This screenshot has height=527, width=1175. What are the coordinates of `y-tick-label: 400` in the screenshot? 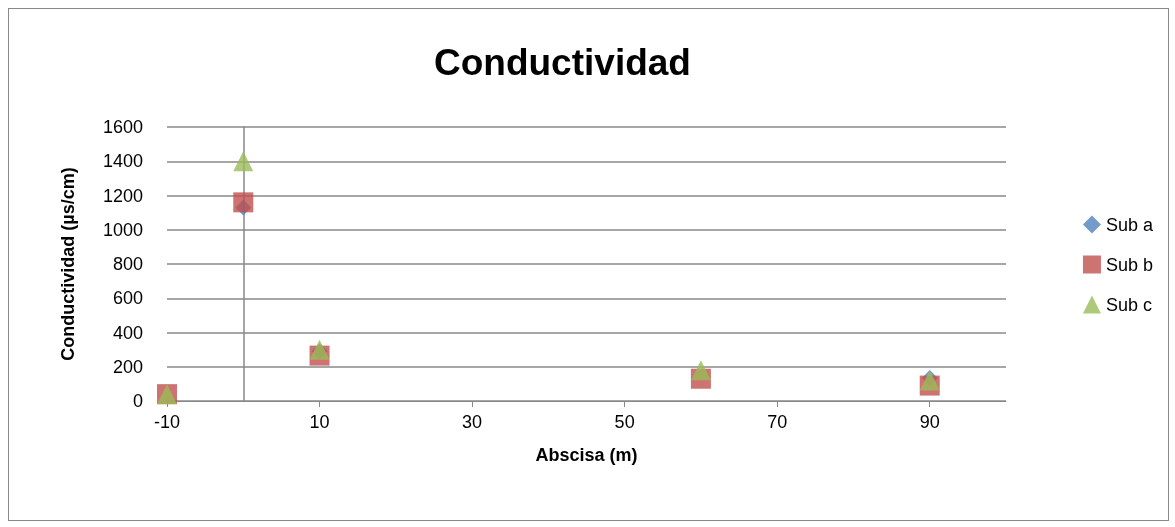 It's located at (127, 332).